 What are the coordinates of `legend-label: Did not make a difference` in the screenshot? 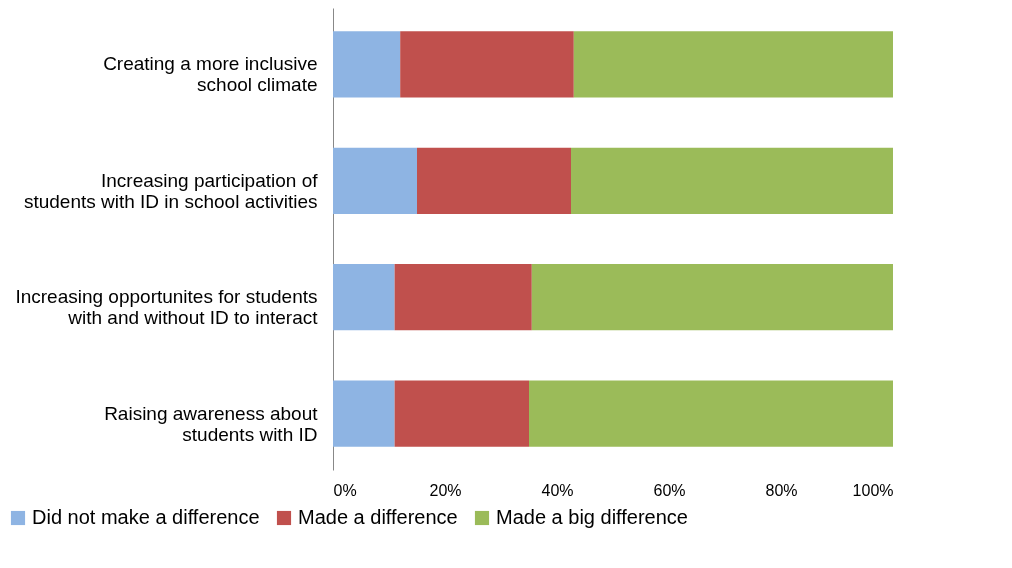 It's located at (146, 517).